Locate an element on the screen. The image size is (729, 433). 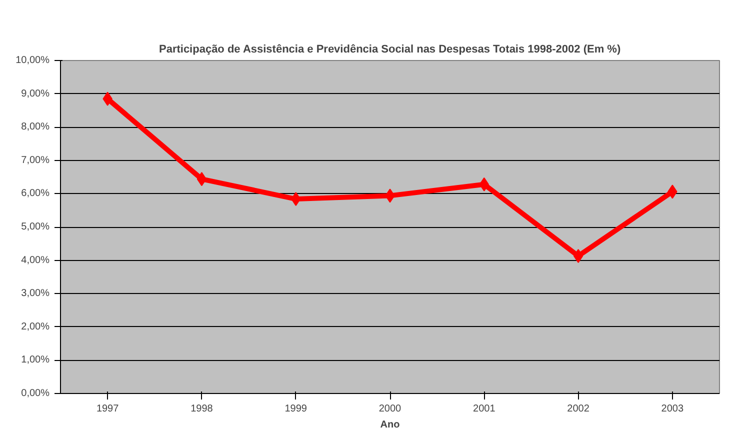
x-axis-title: Ano is located at coordinates (390, 425).